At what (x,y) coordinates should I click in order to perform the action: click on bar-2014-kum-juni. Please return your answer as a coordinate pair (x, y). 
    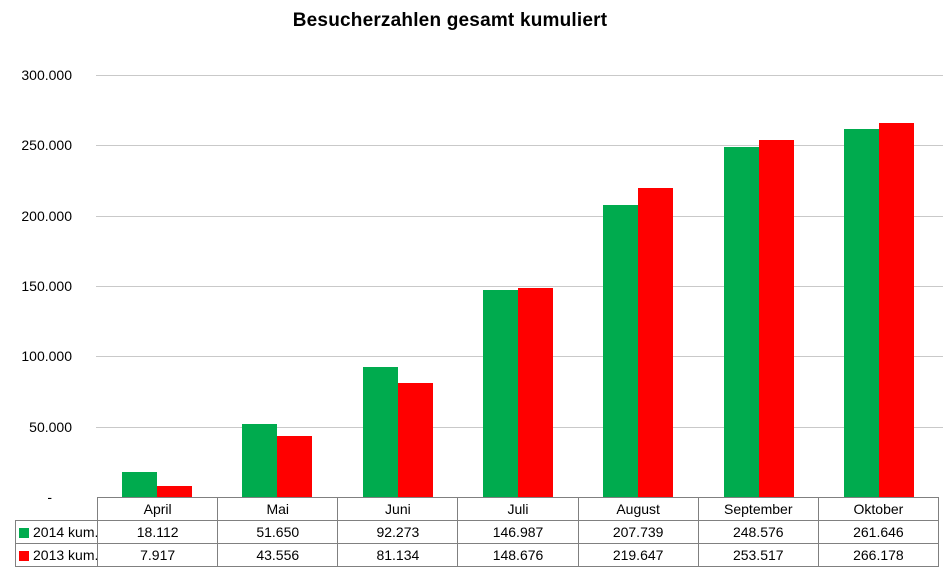
    Looking at the image, I should click on (380, 432).